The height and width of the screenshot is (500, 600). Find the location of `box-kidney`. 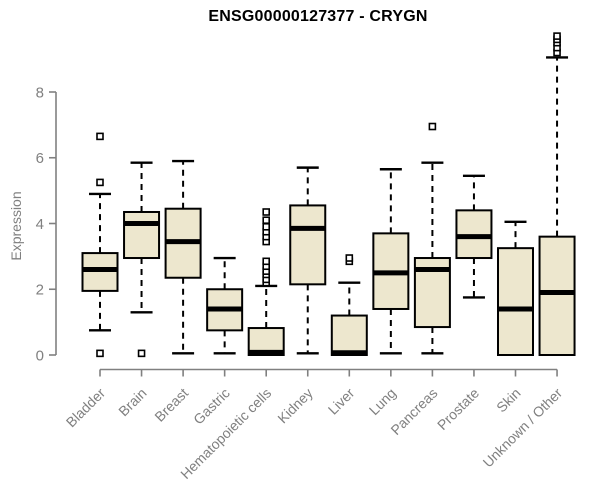

box-kidney is located at coordinates (308, 245).